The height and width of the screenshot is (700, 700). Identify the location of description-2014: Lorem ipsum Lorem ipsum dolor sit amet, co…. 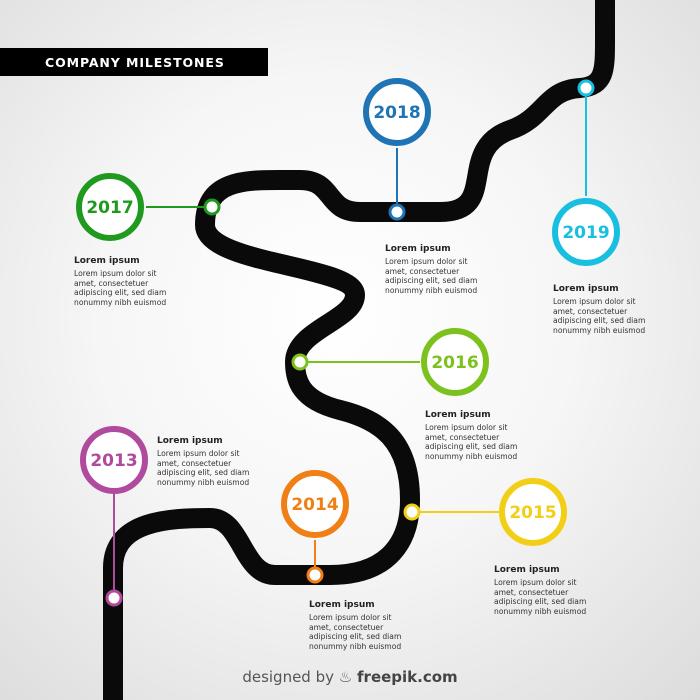
(355, 625).